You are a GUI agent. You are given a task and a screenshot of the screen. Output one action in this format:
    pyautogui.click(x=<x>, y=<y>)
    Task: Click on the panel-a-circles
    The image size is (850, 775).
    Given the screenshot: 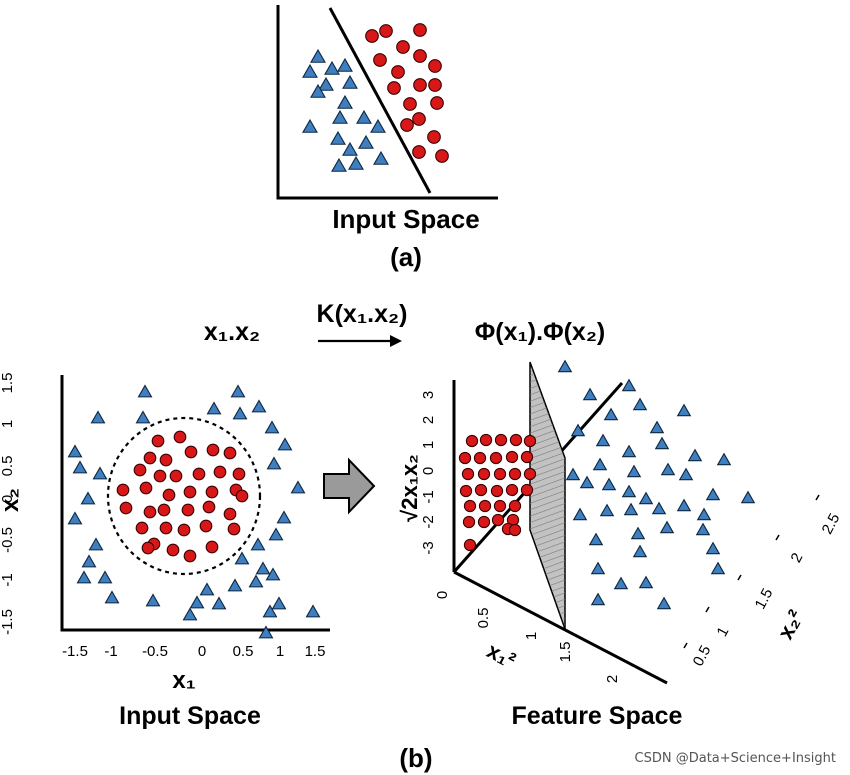 What is the action you would take?
    pyautogui.click(x=407, y=93)
    